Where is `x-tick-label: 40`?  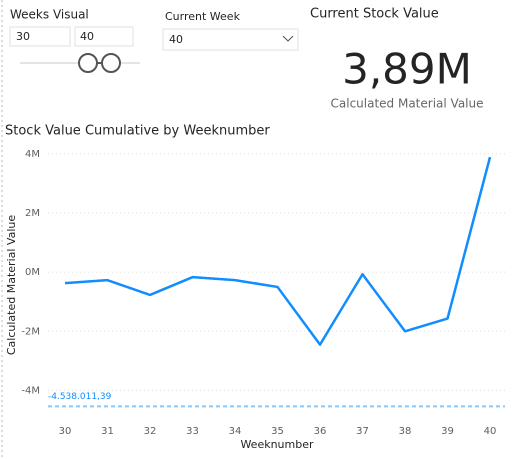 x-tick-label: 40 is located at coordinates (490, 431).